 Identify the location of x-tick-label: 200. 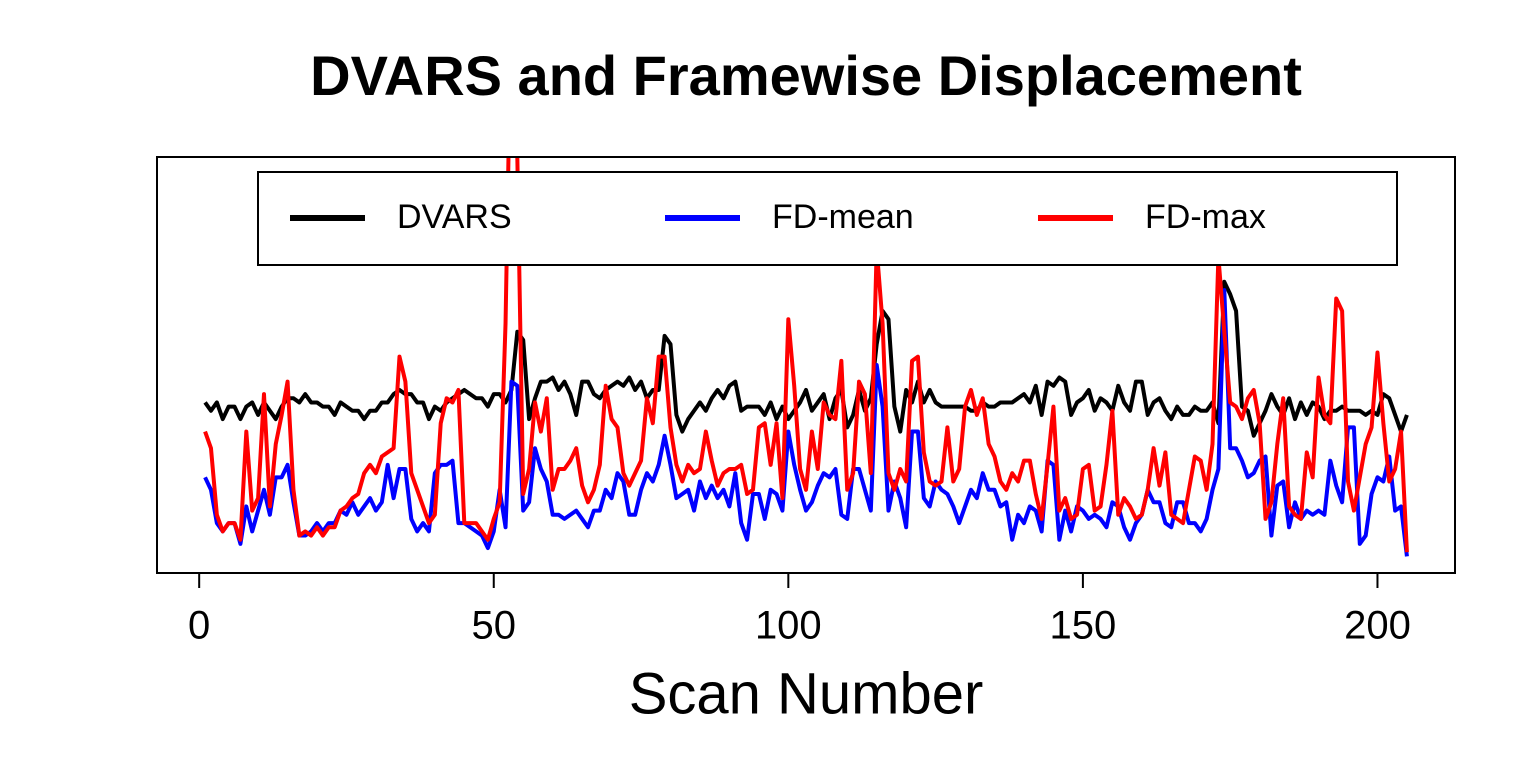
(1377, 626).